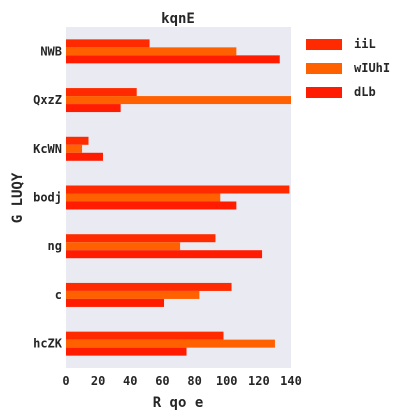 The width and height of the screenshot is (420, 420). What do you see at coordinates (181, 381) in the screenshot?
I see `x-tick-labels: 0 20 40 60 80 100 120 140` at bounding box center [181, 381].